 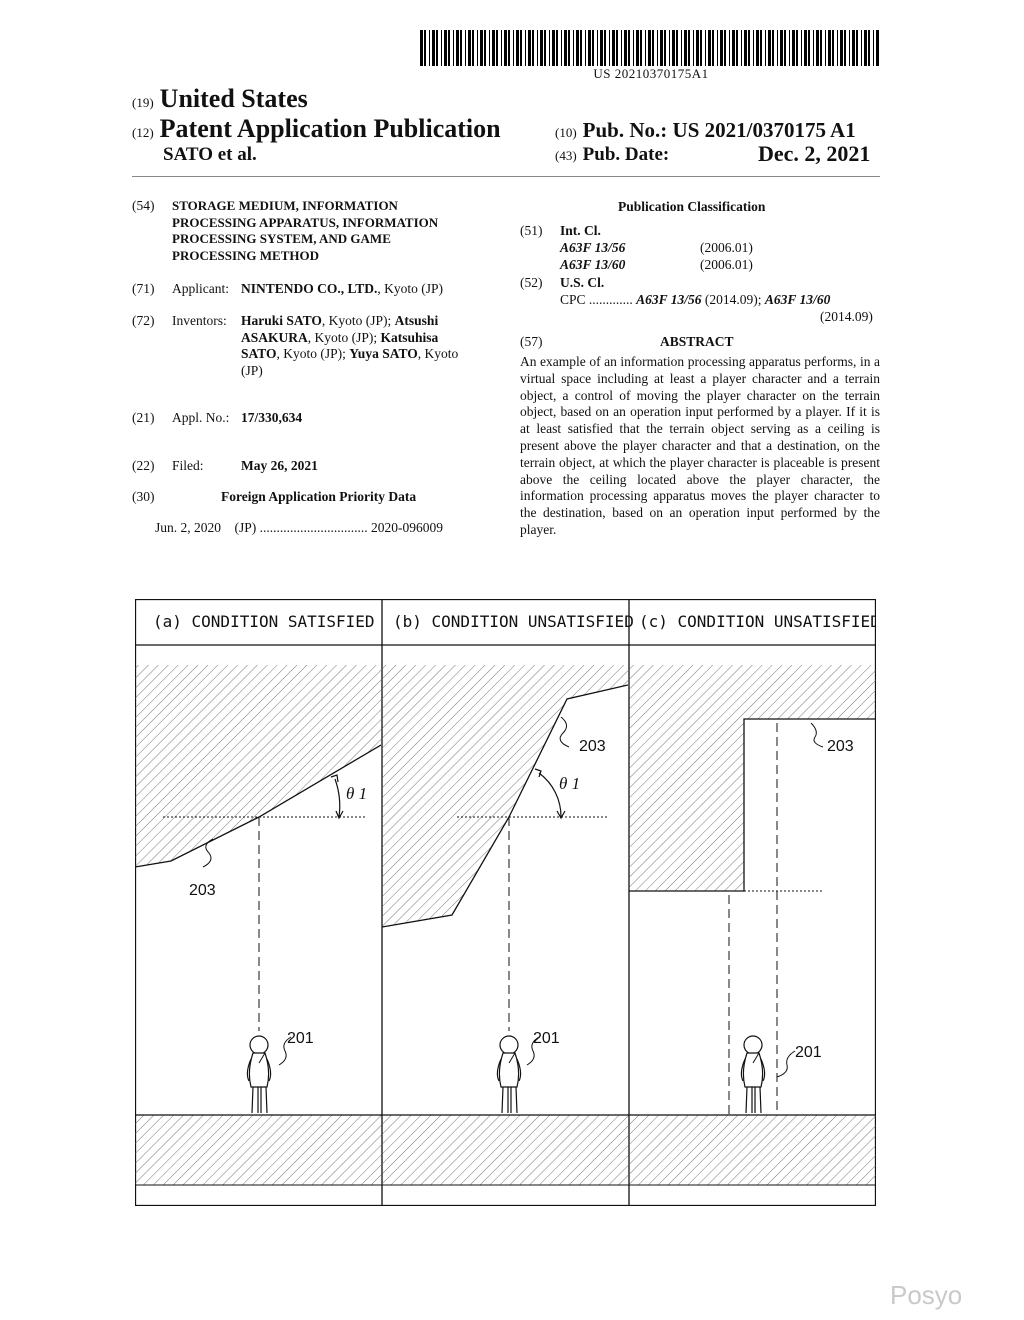 What do you see at coordinates (733, 299) in the screenshot?
I see `cpc-year-1: (2014.09);` at bounding box center [733, 299].